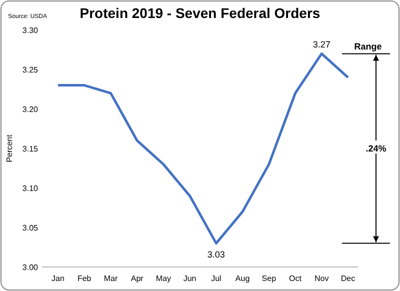 Image resolution: width=400 pixels, height=291 pixels. What do you see at coordinates (200, 13) in the screenshot?
I see `chart-title: Protein 2019 - Seven Federal Orders` at bounding box center [200, 13].